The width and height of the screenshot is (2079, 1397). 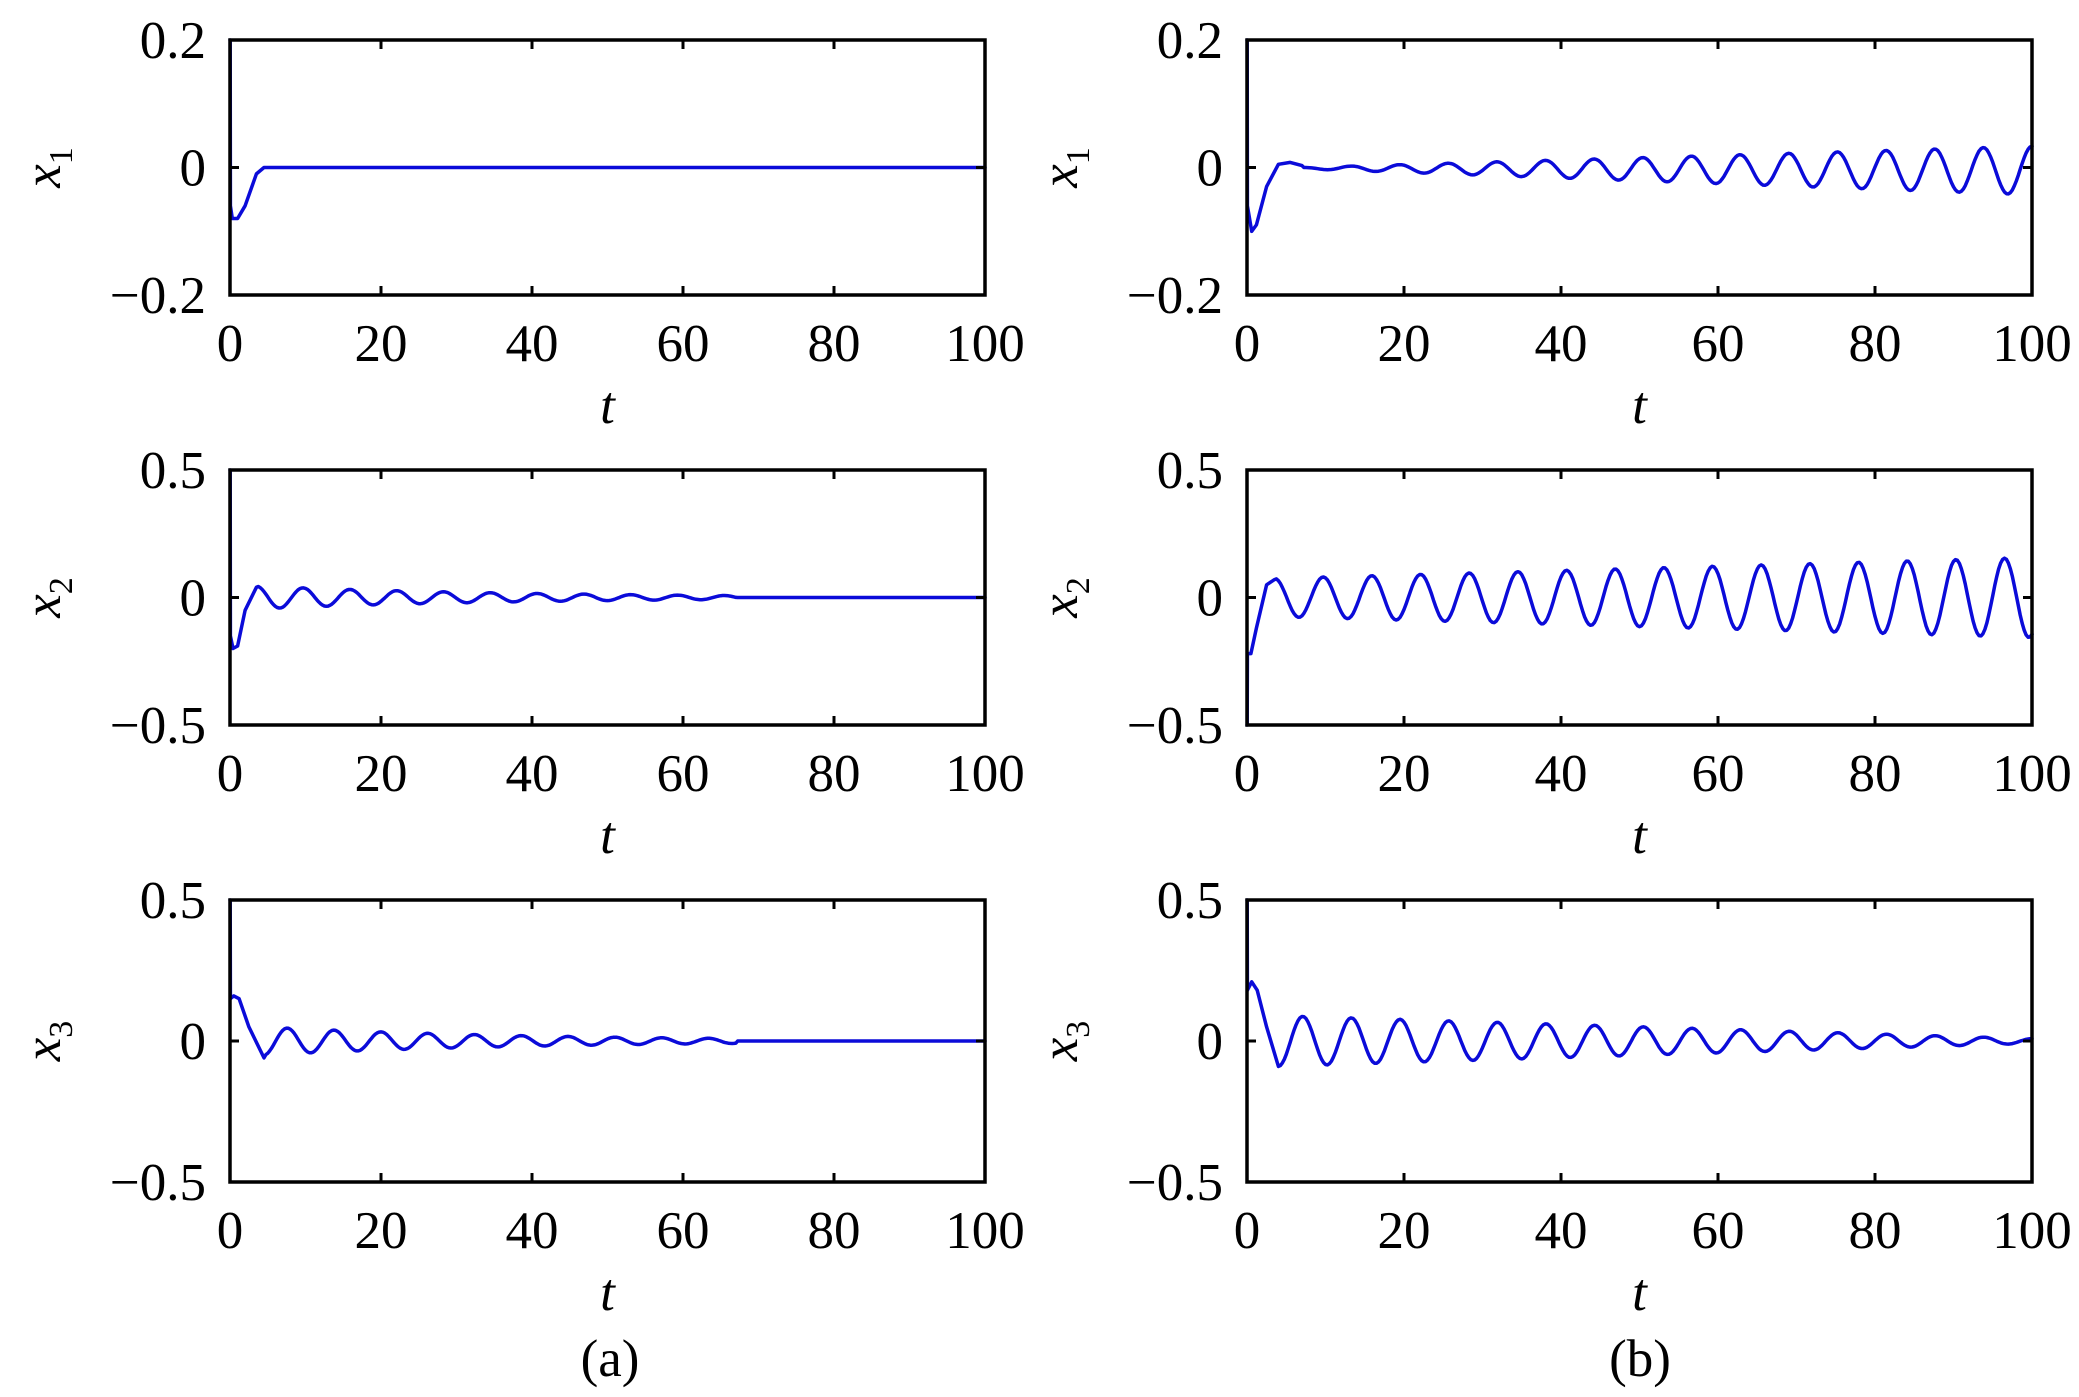 What do you see at coordinates (1404, 1231) in the screenshot?
I see `x-tick-label-b-x3-1: 20` at bounding box center [1404, 1231].